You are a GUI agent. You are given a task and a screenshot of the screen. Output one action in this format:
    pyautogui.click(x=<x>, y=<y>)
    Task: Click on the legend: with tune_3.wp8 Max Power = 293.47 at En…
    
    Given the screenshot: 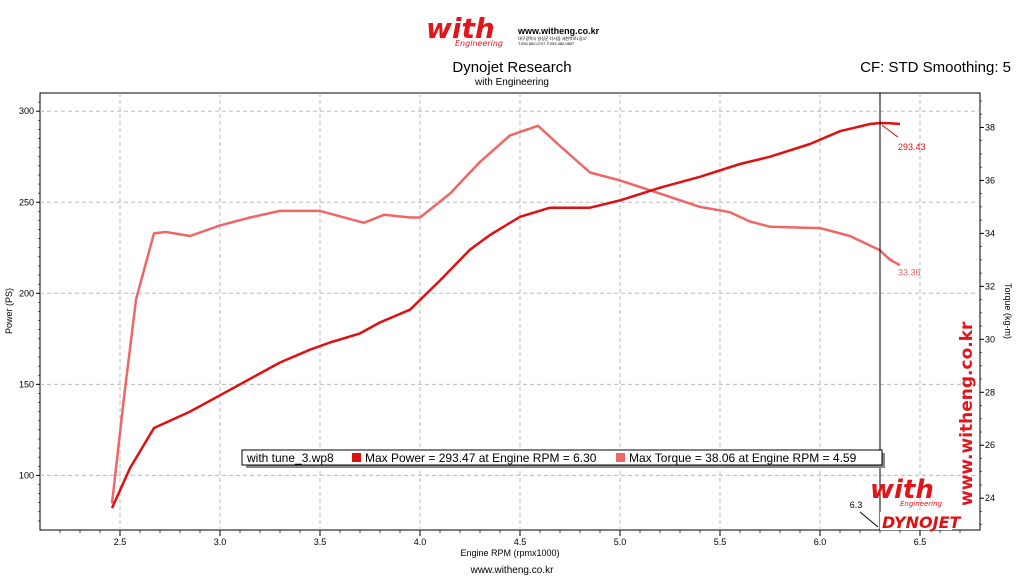 What is the action you would take?
    pyautogui.click(x=563, y=458)
    